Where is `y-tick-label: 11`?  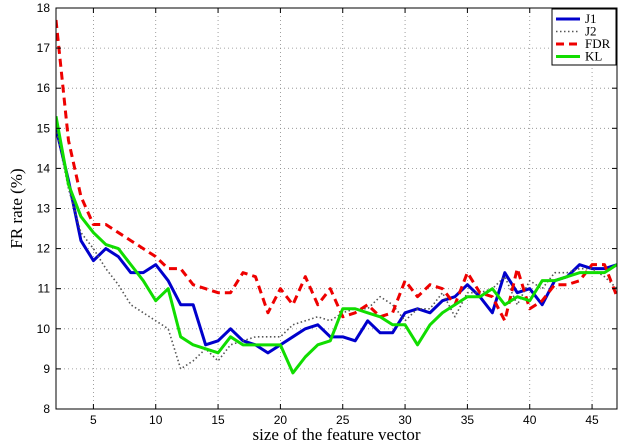
y-tick-label: 11 is located at coordinates (44, 289).